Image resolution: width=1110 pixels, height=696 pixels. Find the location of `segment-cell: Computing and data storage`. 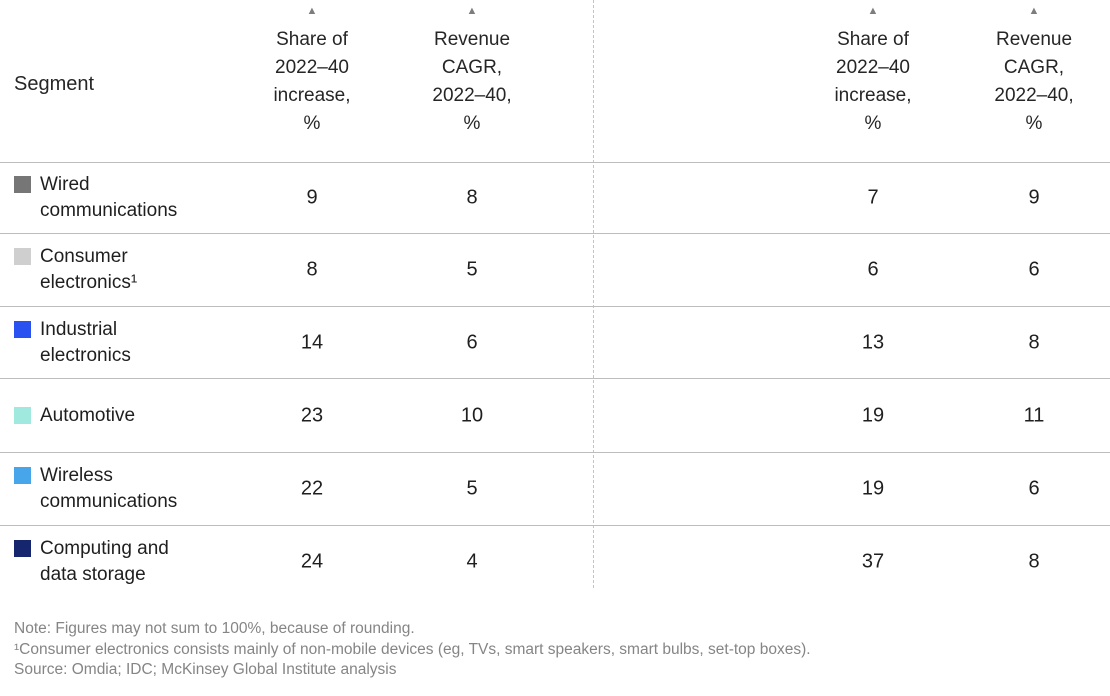

segment-cell: Computing and data storage is located at coordinates (91, 562).